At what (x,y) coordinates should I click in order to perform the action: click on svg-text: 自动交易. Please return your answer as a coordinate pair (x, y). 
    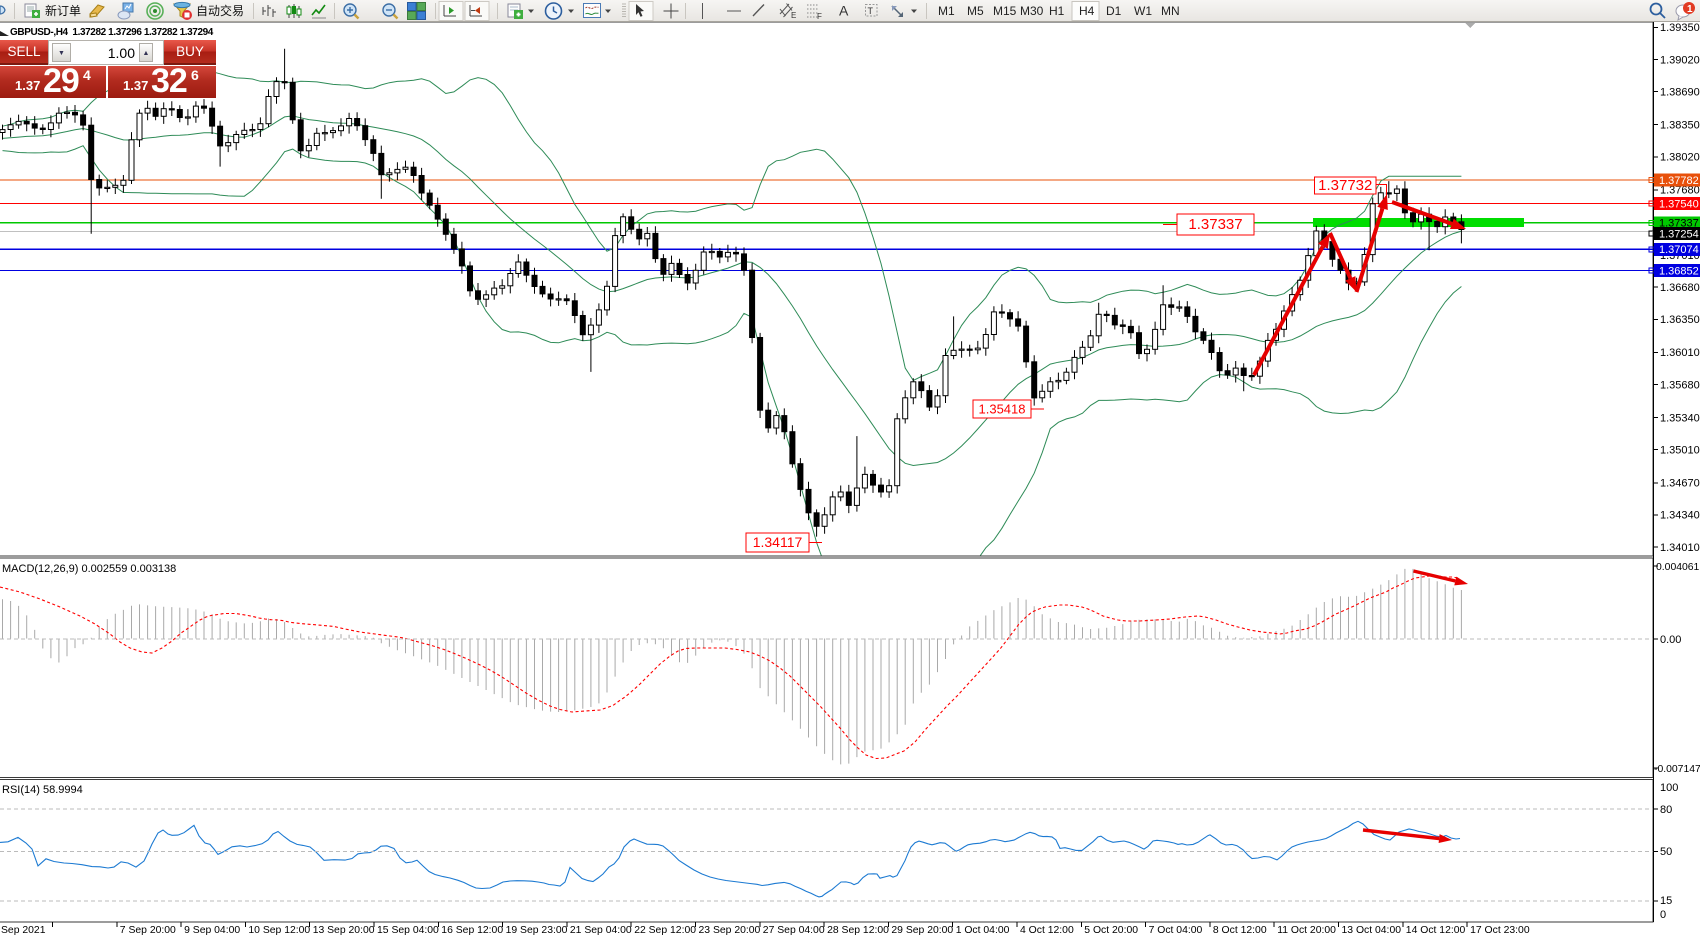
    Looking at the image, I should click on (220, 10).